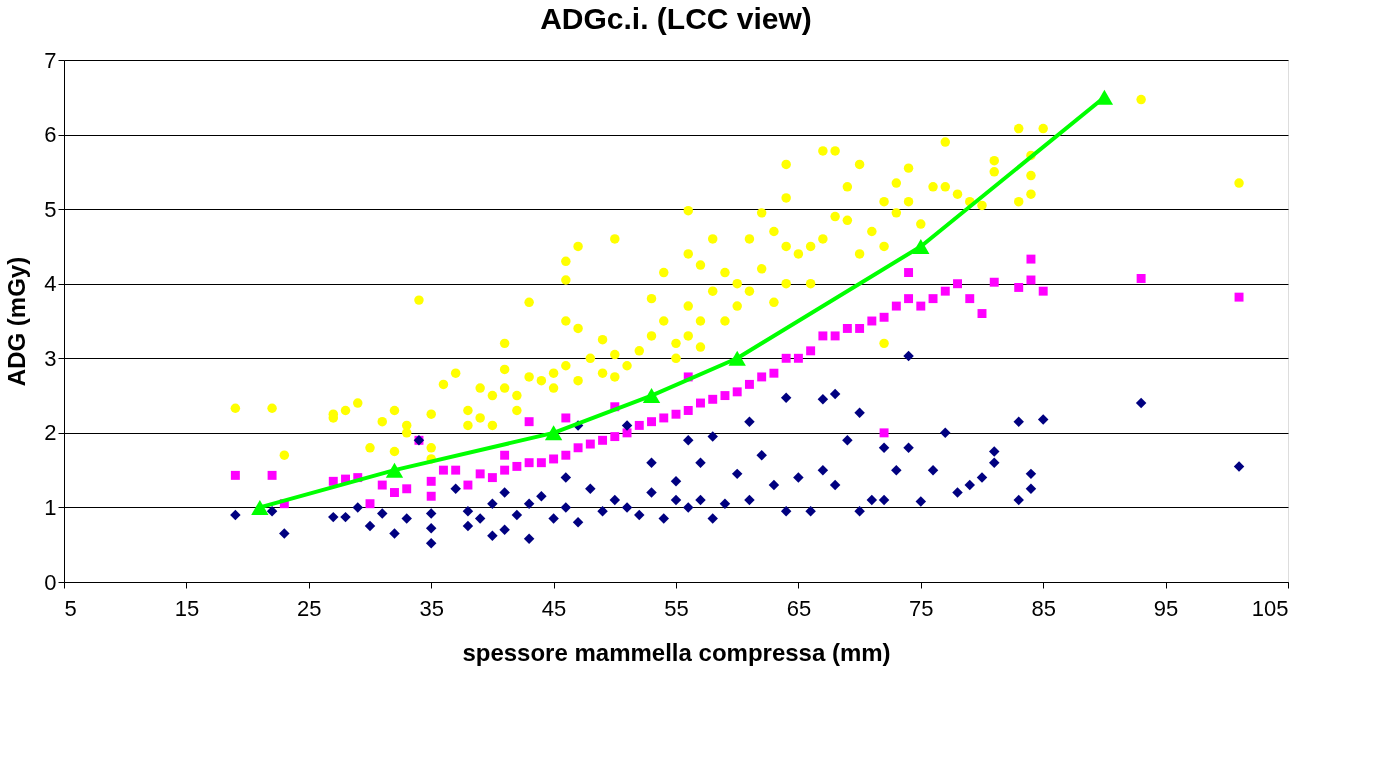  What do you see at coordinates (921, 608) in the screenshot?
I see `x-tick-label: 75` at bounding box center [921, 608].